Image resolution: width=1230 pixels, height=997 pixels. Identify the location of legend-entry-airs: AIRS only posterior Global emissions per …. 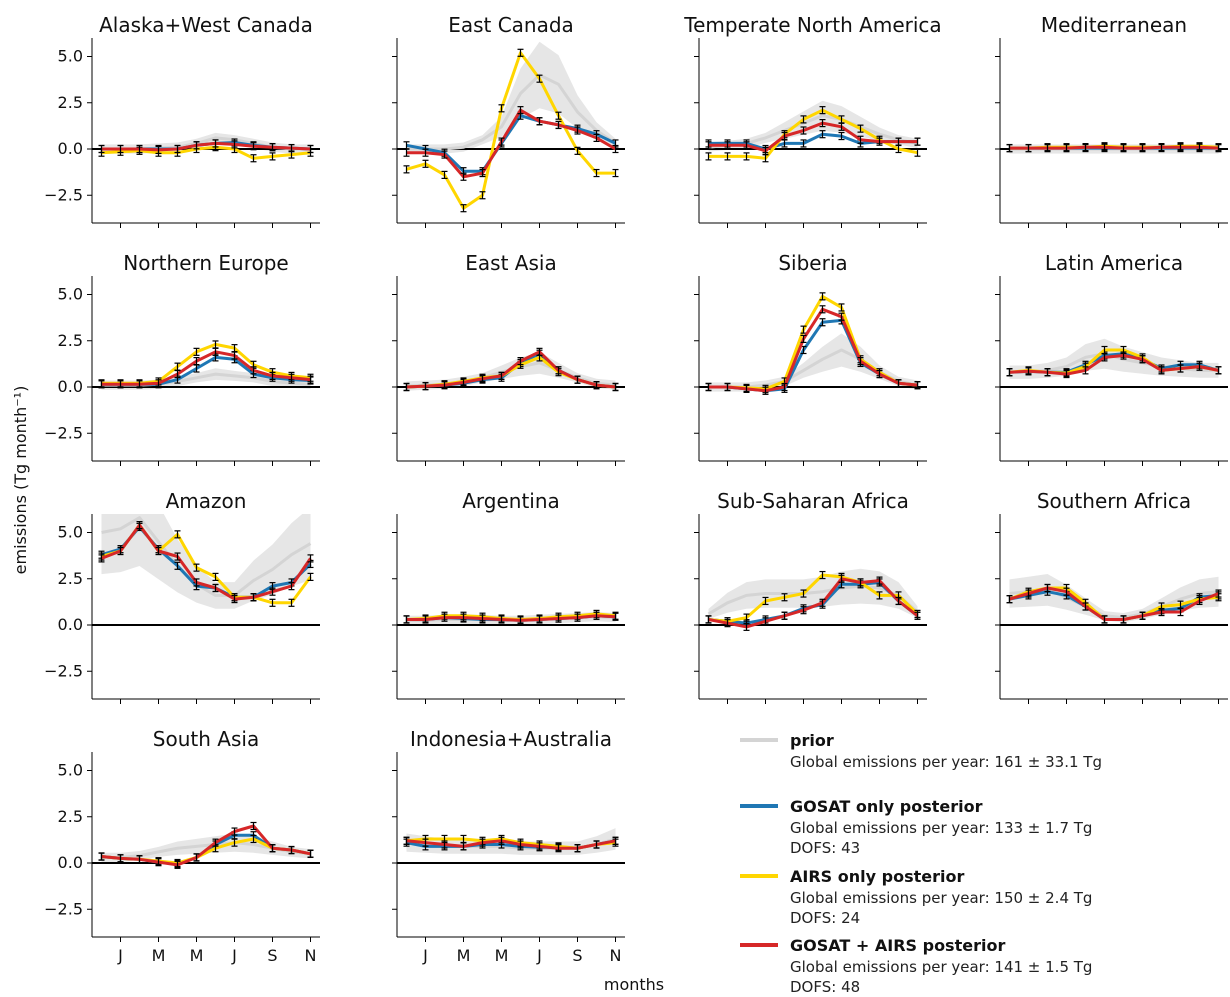
(916, 897).